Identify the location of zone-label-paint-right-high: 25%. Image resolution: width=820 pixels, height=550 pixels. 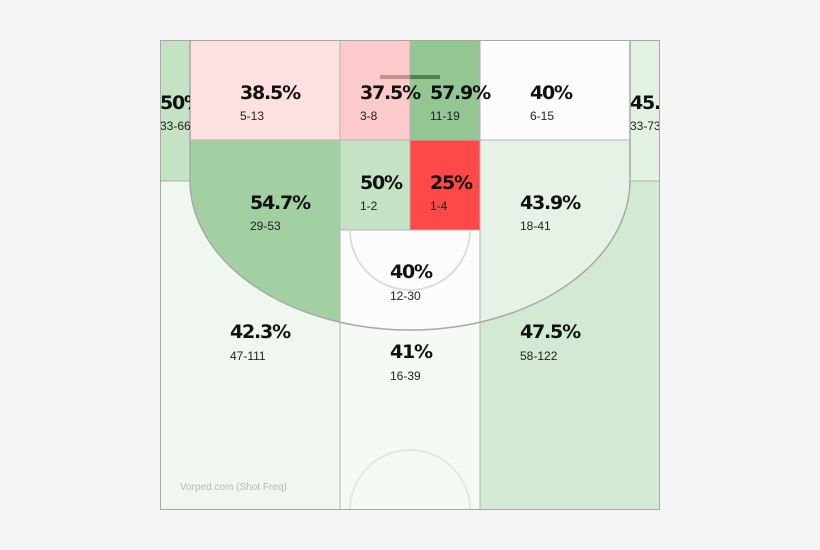
(451, 183).